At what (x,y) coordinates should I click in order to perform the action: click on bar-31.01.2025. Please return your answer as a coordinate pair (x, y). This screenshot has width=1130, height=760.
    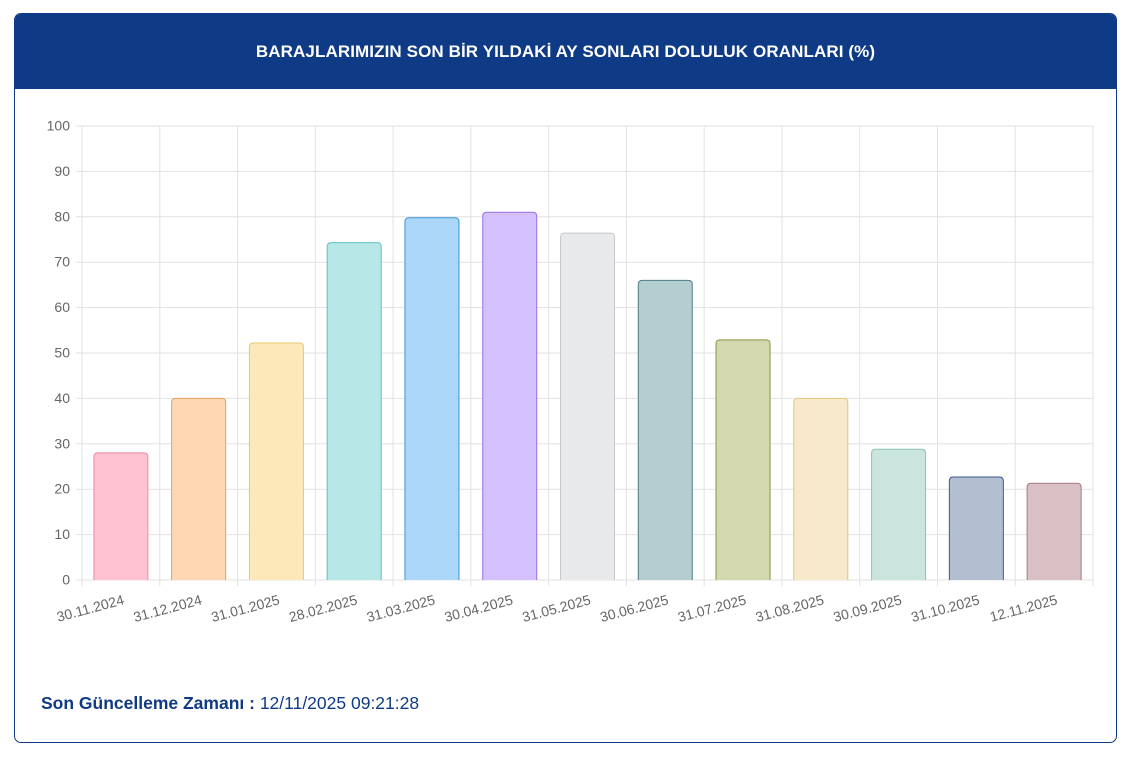
    Looking at the image, I should click on (276, 461).